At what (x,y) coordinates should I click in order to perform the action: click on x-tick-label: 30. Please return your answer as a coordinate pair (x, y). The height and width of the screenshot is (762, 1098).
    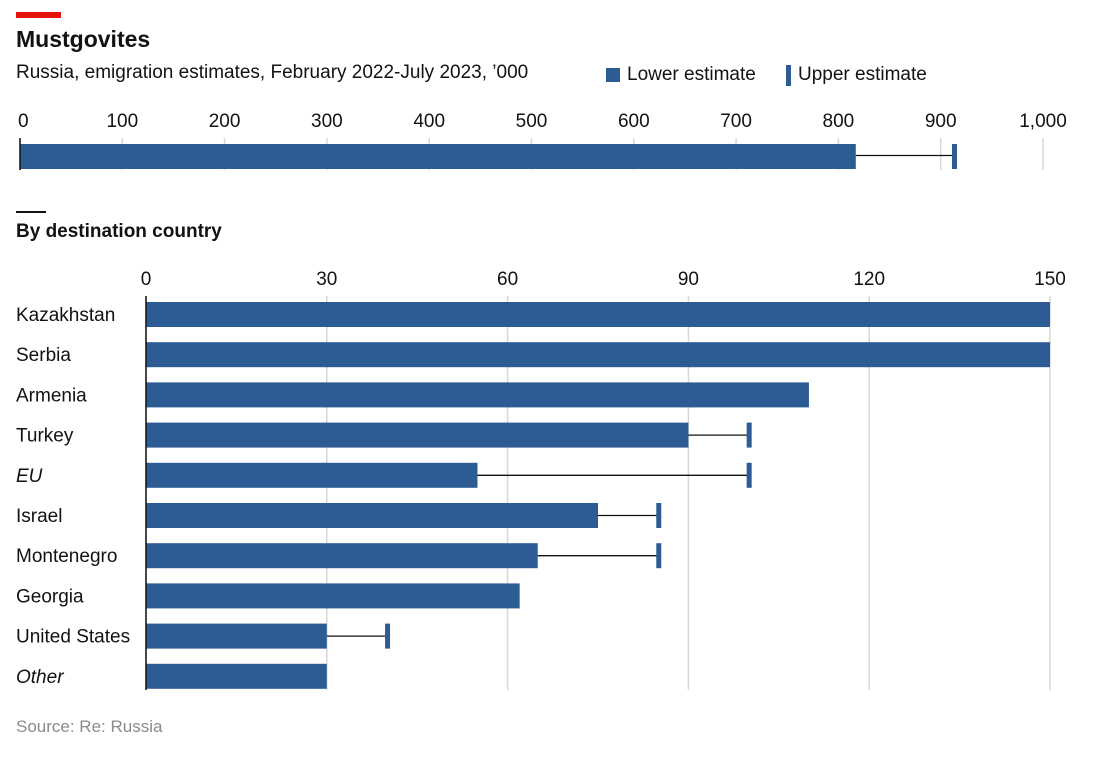
    Looking at the image, I should click on (326, 279).